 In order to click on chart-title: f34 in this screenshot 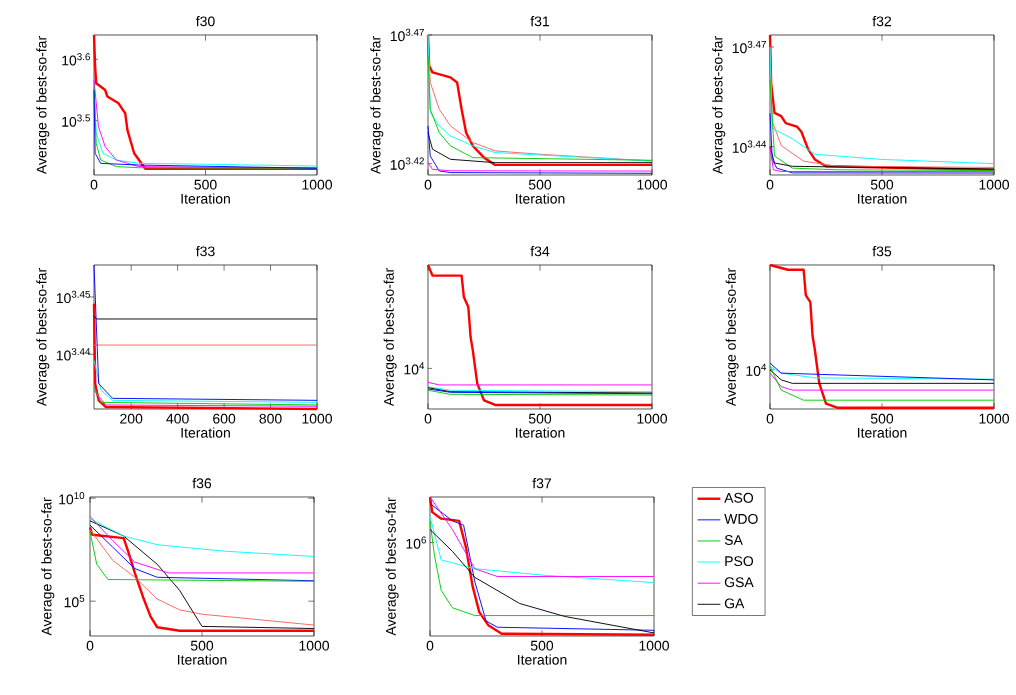, I will do `click(540, 251)`.